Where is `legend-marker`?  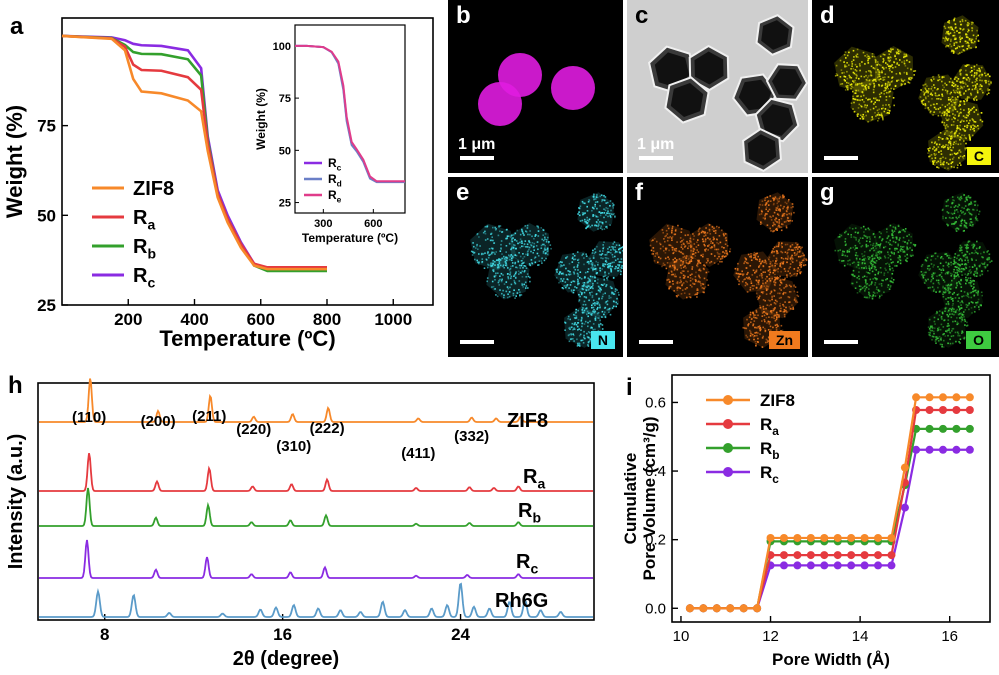
legend-marker is located at coordinates (728, 448).